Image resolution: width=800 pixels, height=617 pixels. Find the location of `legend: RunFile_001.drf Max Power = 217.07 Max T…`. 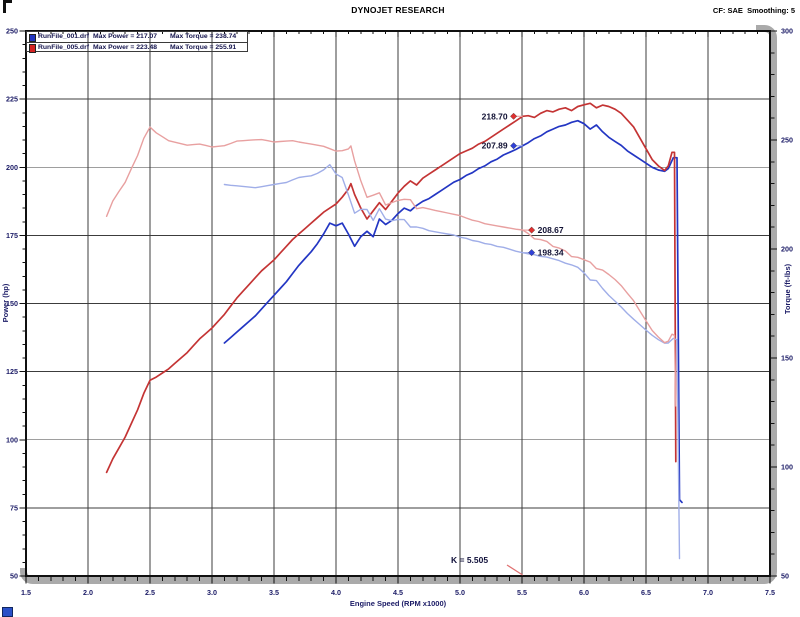

legend: RunFile_001.drf Max Power = 217.07 Max T… is located at coordinates (137, 42).